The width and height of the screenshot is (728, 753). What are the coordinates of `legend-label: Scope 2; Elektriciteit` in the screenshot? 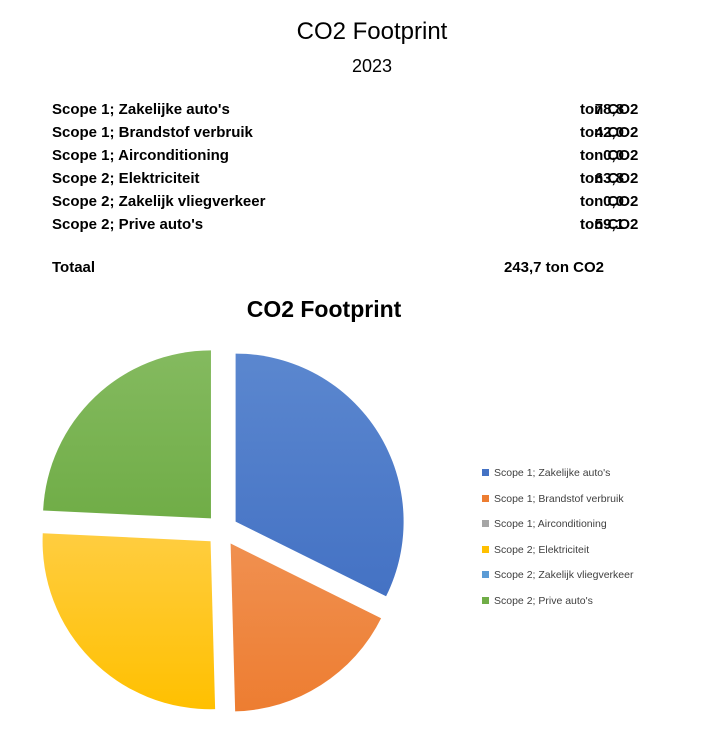 It's located at (542, 549).